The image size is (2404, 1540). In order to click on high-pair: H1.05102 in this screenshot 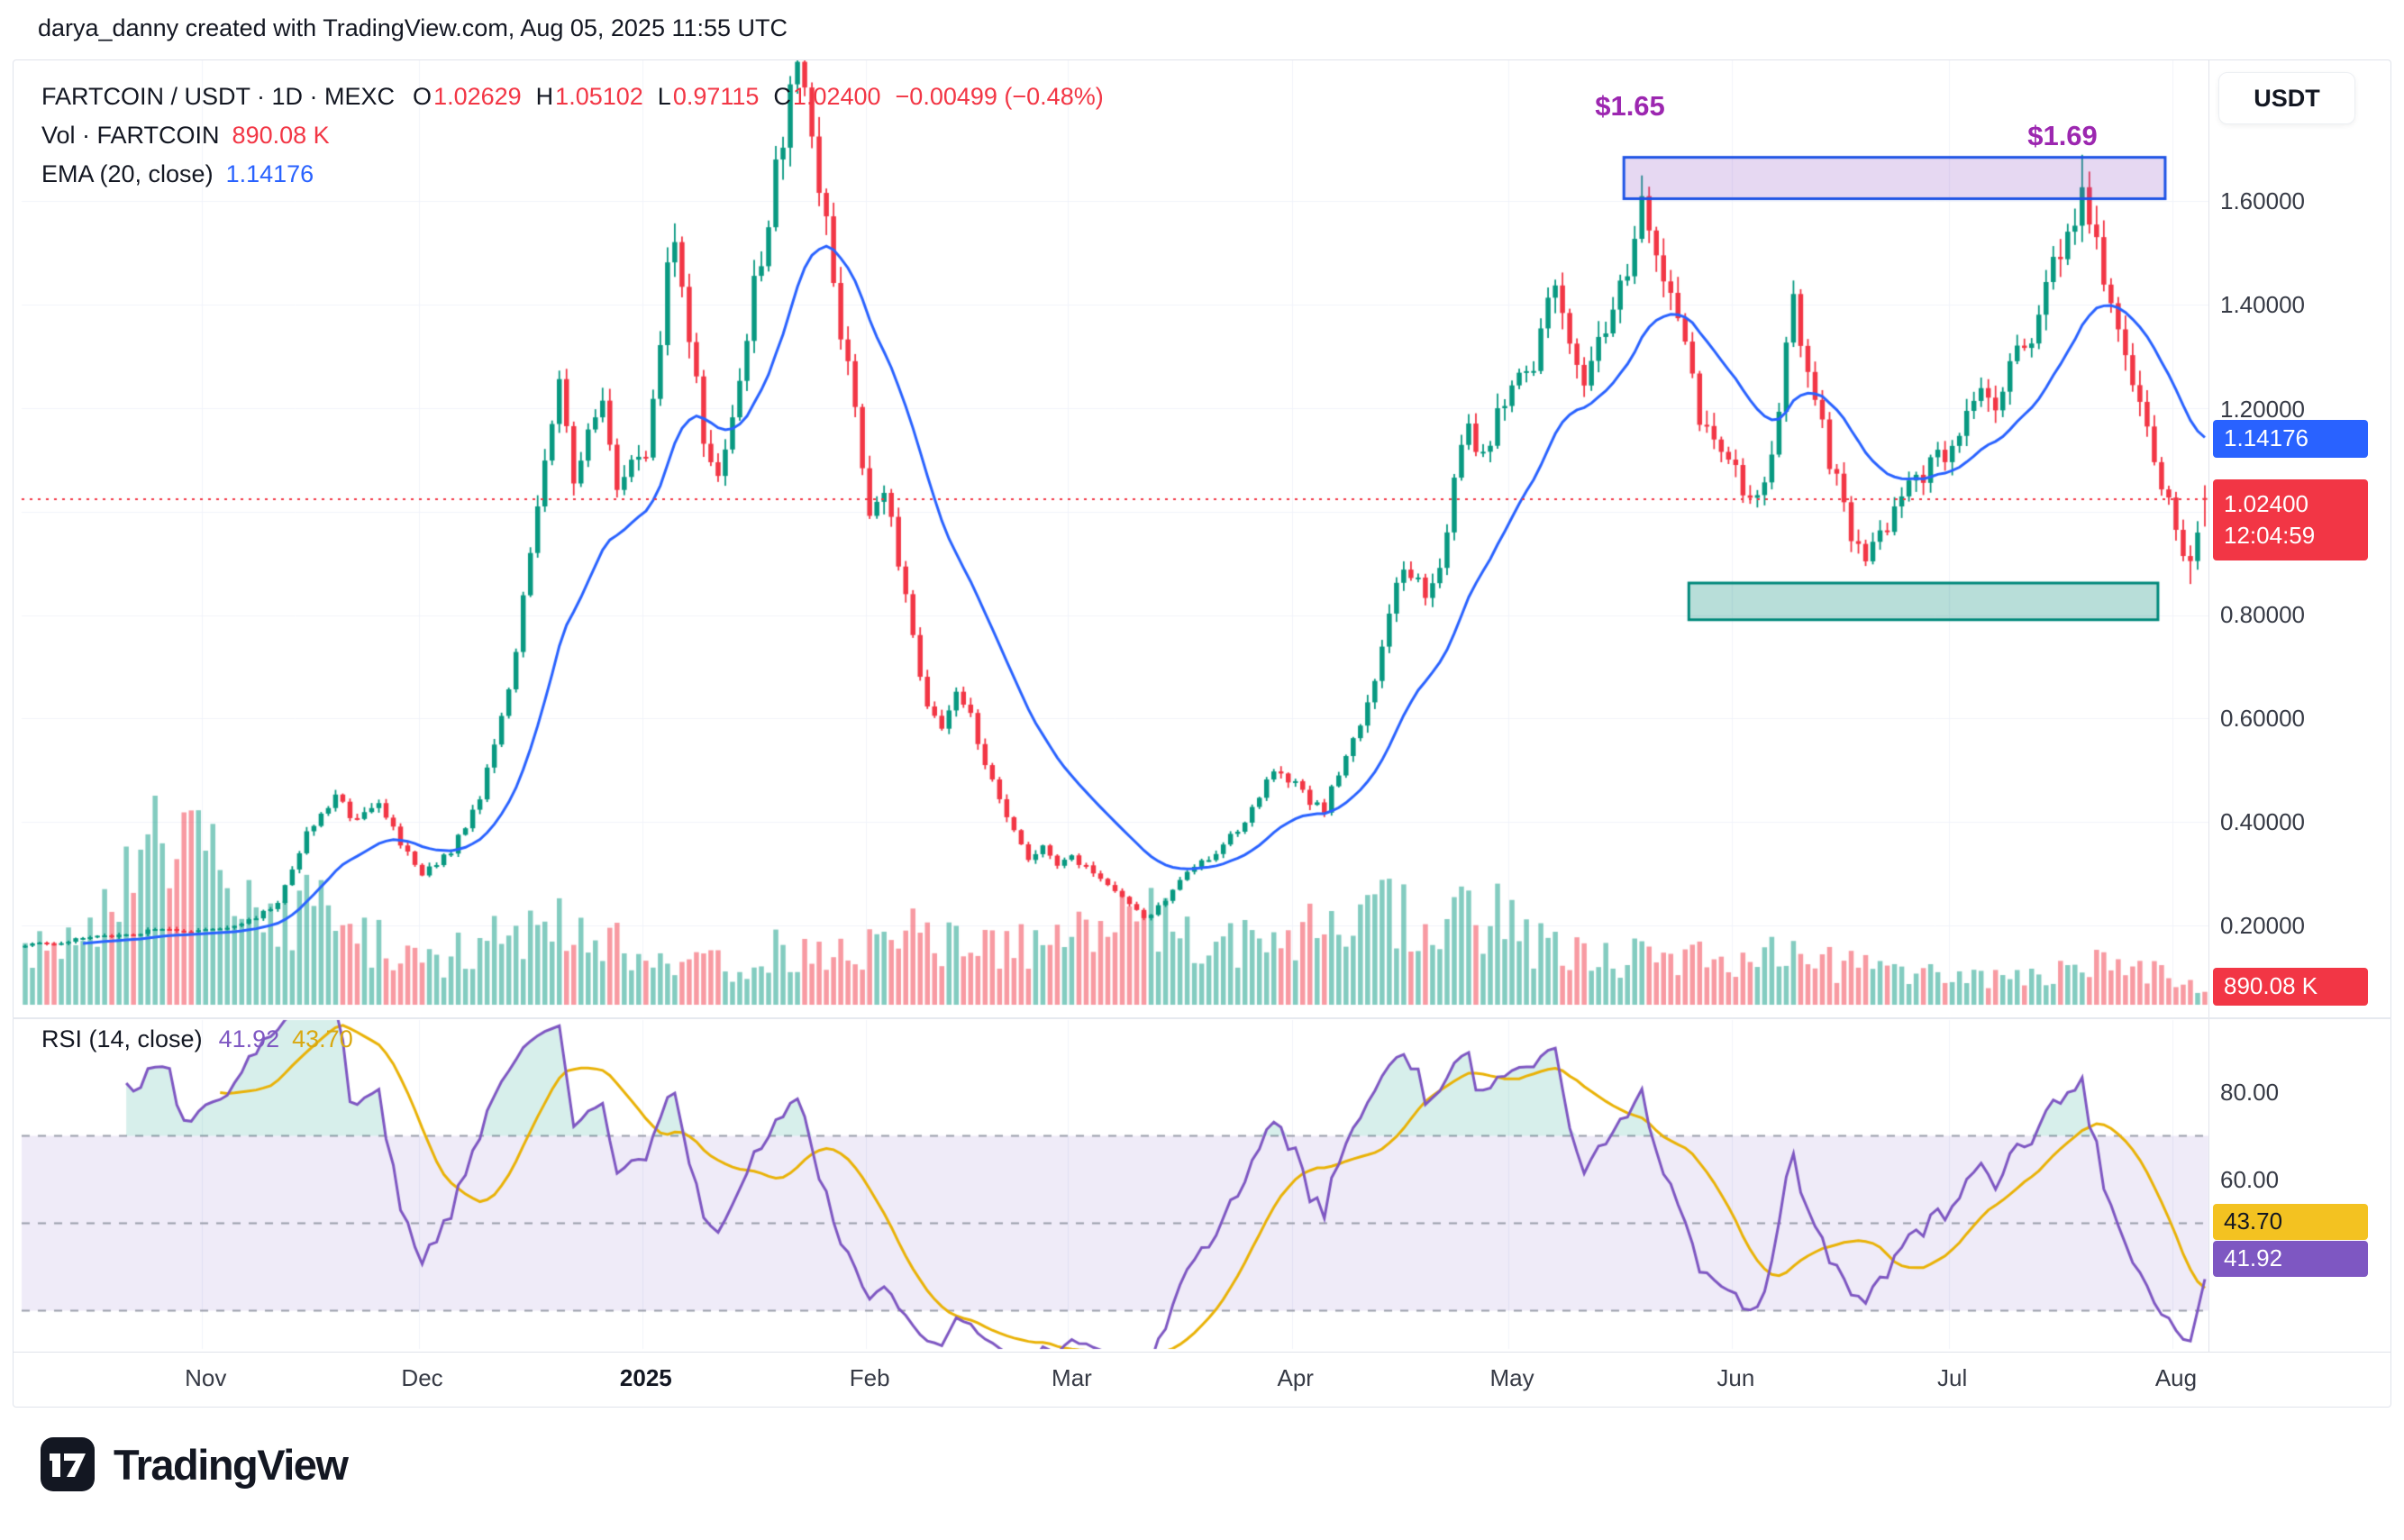, I will do `click(589, 96)`.